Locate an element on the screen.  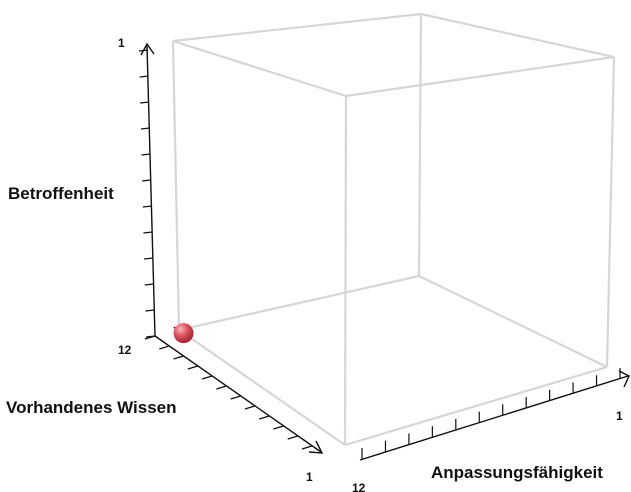
x-axis-line is located at coordinates (494, 418).